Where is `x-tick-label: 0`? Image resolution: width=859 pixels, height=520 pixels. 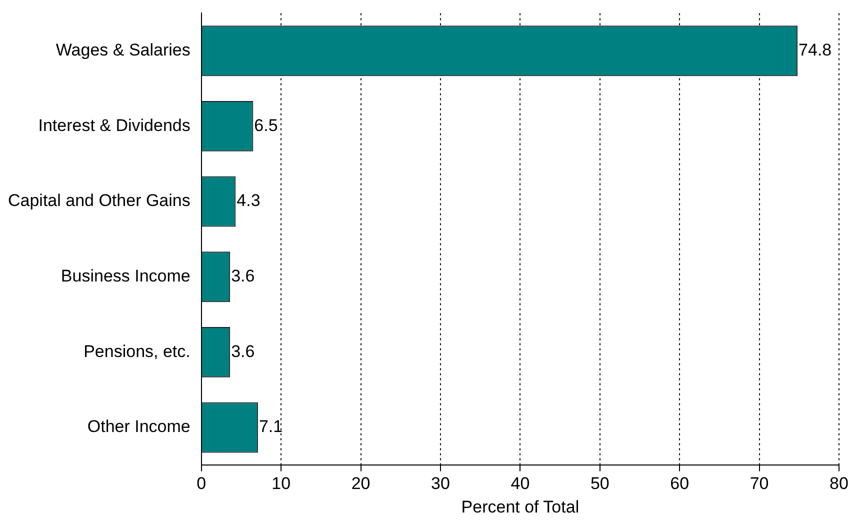 x-tick-label: 0 is located at coordinates (201, 484).